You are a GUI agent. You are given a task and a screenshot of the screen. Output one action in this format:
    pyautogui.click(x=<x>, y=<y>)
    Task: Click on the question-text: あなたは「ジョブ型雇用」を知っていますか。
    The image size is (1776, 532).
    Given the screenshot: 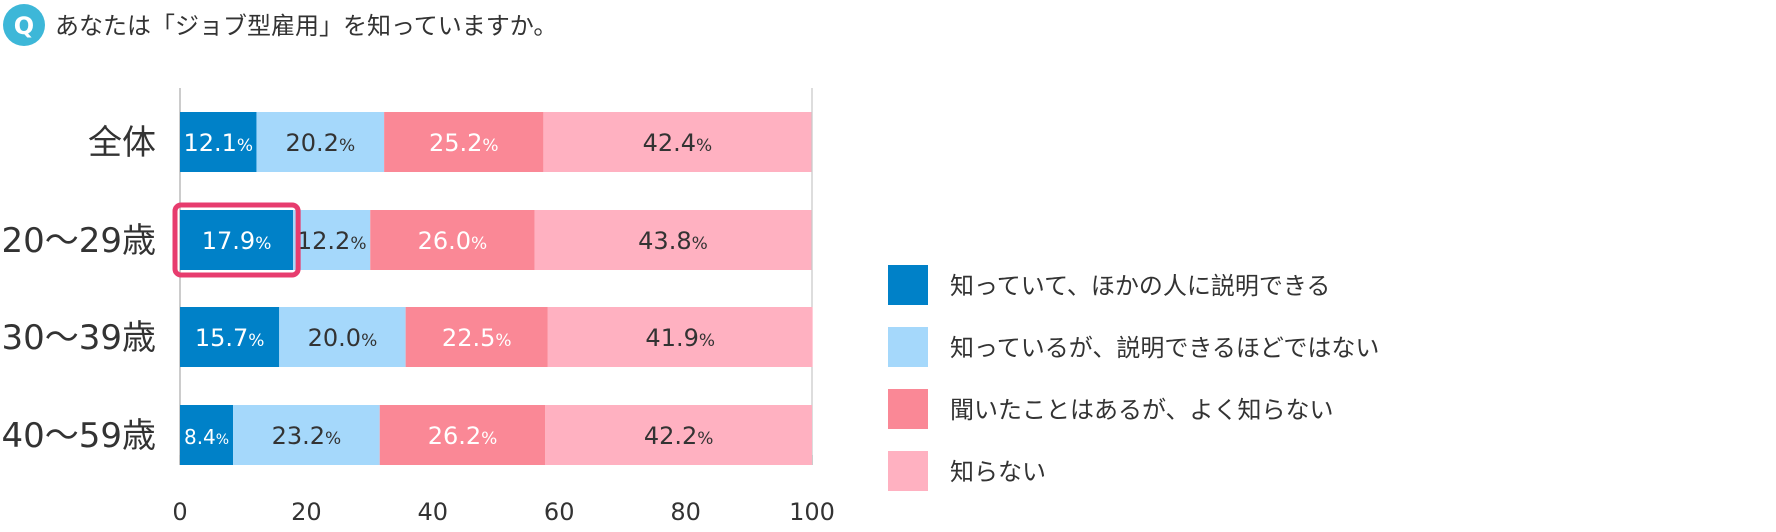 What is the action you would take?
    pyautogui.click(x=306, y=26)
    